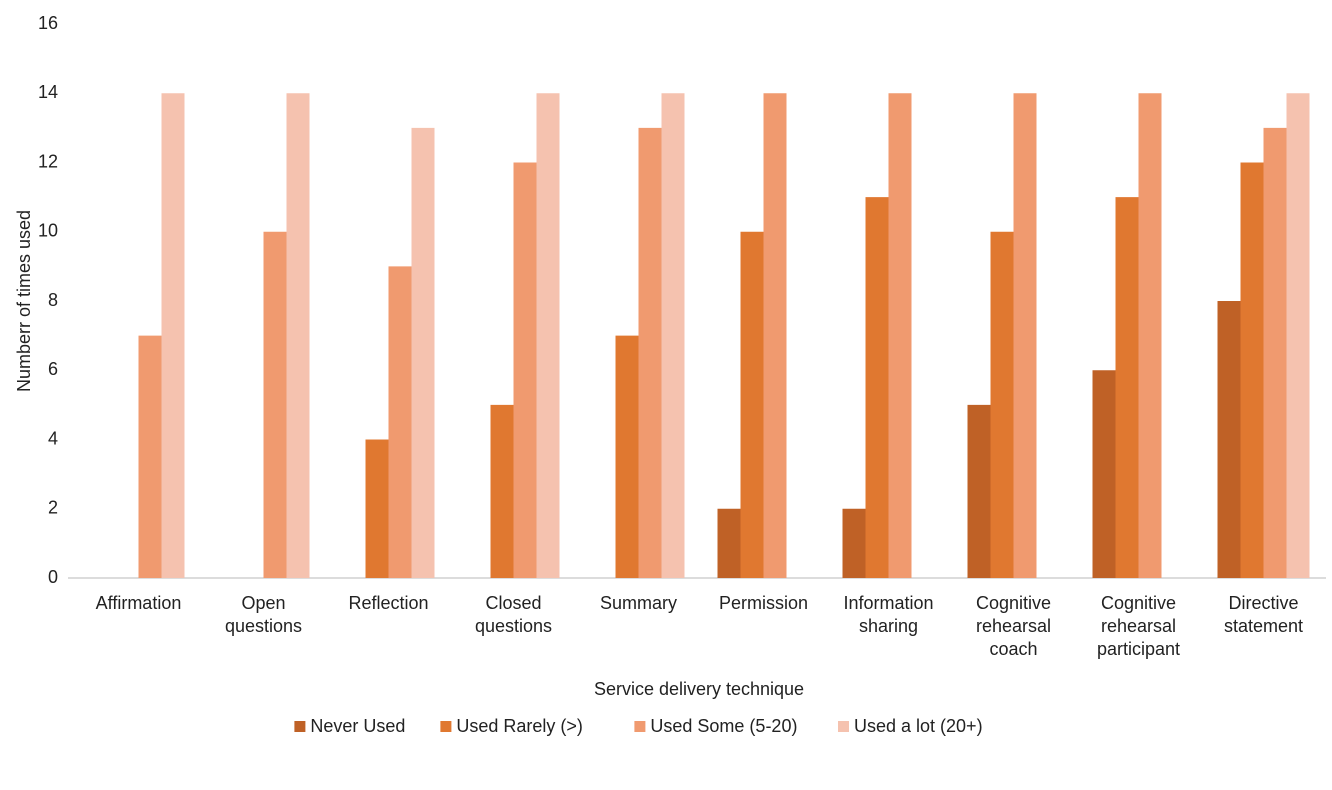 This screenshot has width=1332, height=790. I want to click on y-tick-label: 0, so click(53, 577).